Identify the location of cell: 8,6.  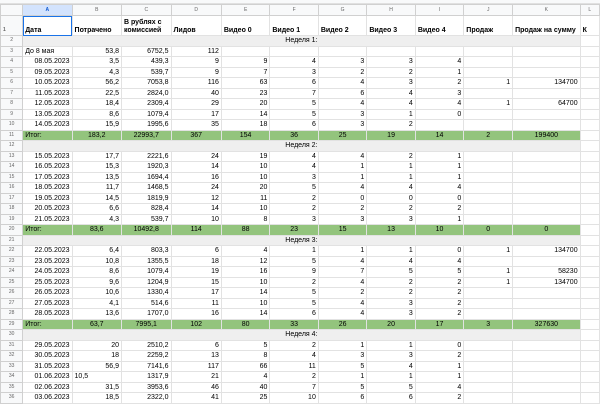
(97, 272).